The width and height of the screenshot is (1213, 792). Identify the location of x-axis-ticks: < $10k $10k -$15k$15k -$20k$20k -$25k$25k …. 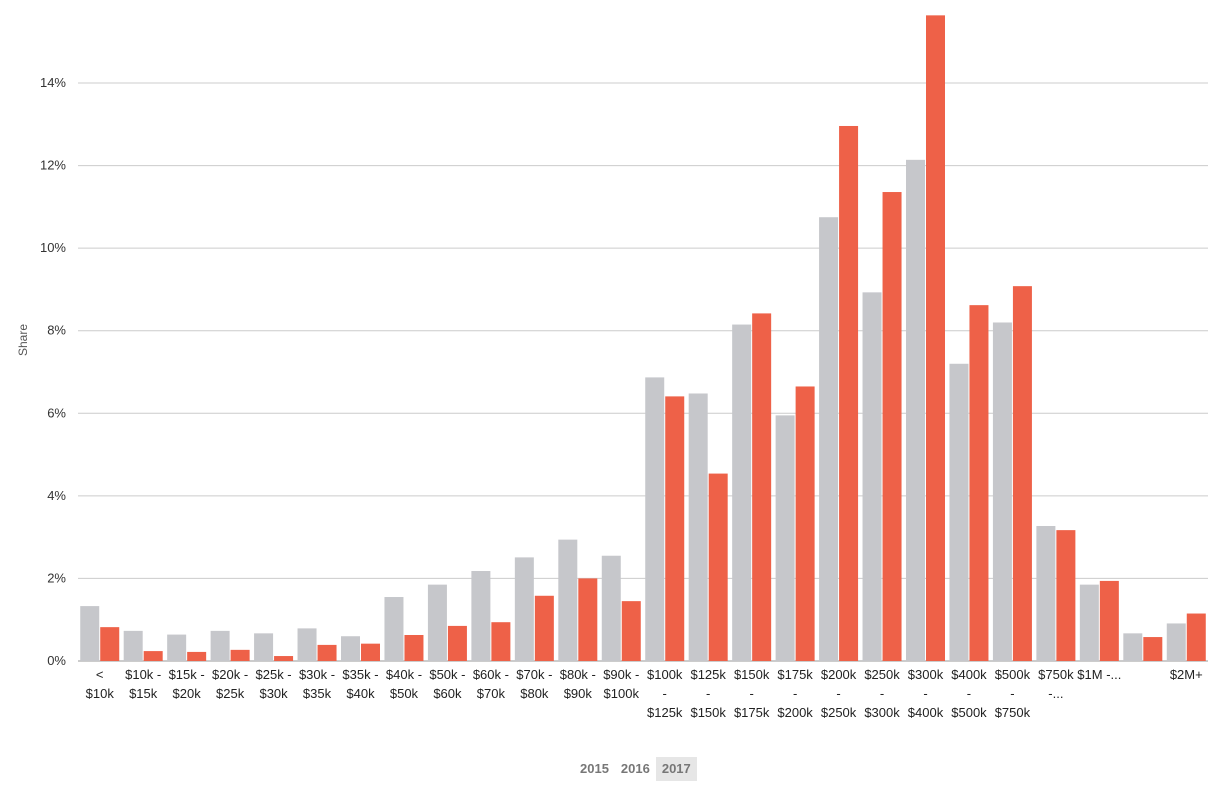
(644, 693).